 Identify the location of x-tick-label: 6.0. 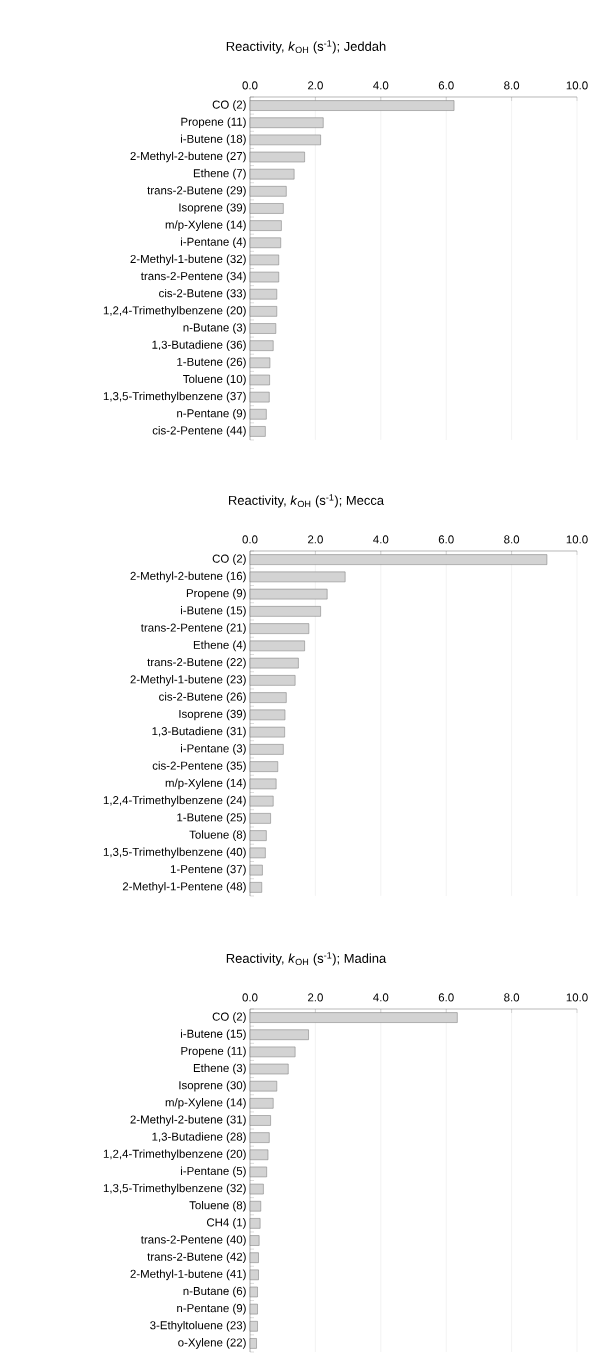
(446, 997).